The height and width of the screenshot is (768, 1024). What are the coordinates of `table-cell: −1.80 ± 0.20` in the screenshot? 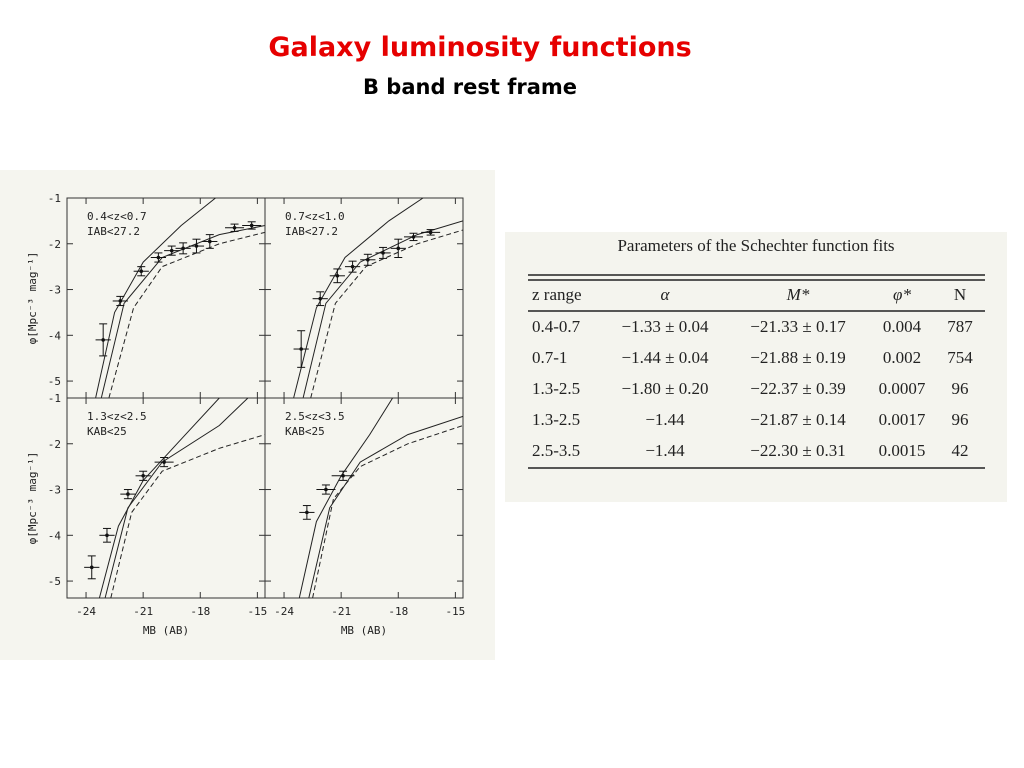 It's located at (665, 388).